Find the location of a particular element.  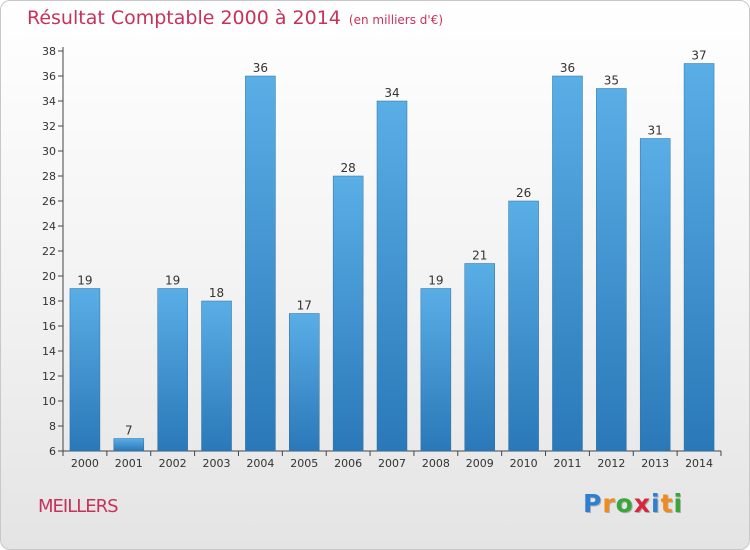

x-tick-label: 2013 is located at coordinates (655, 463).